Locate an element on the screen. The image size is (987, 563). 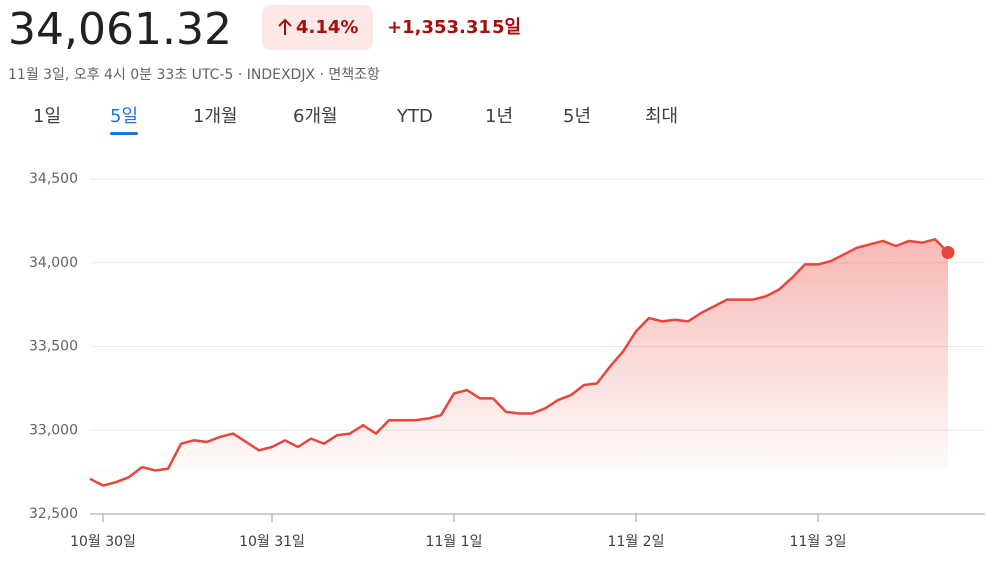
x-tick-label: 11월 2일 is located at coordinates (636, 542).